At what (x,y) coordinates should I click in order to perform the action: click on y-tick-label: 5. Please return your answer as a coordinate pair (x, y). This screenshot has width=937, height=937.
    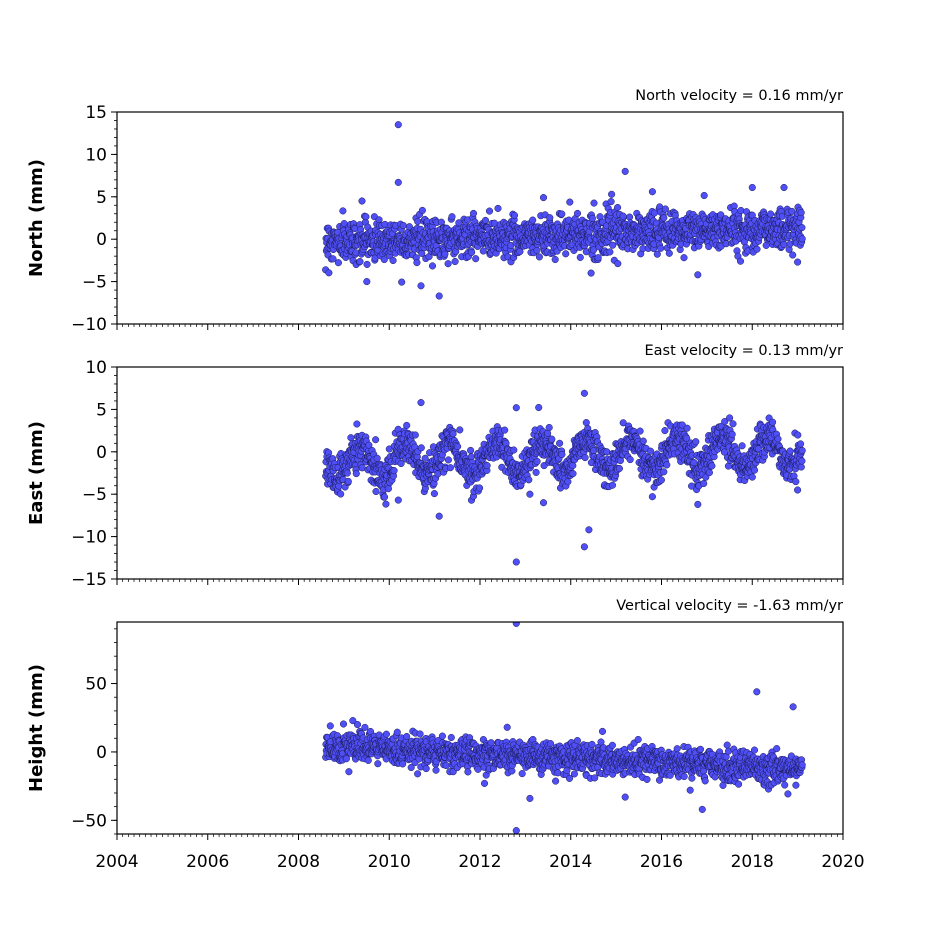
    Looking at the image, I should click on (101, 410).